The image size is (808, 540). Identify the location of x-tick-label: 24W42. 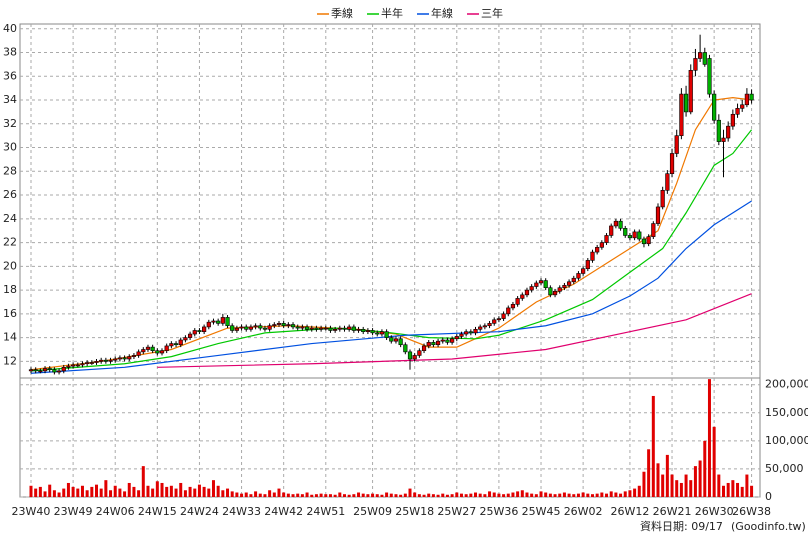
(283, 511).